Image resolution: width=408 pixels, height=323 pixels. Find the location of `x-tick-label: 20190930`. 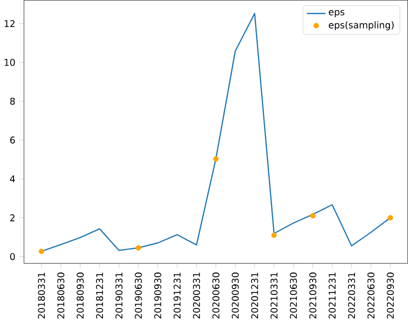

x-tick-label: 20190930 is located at coordinates (158, 295).